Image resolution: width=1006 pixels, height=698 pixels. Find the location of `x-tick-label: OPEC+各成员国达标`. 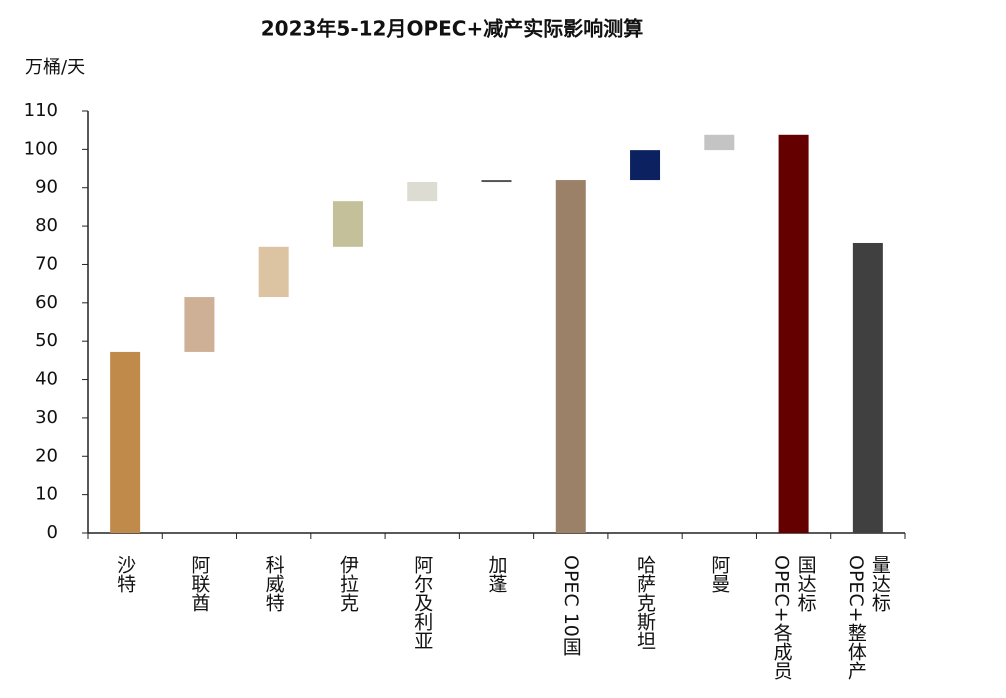

x-tick-label: OPEC+各成员国达标 is located at coordinates (793, 617).